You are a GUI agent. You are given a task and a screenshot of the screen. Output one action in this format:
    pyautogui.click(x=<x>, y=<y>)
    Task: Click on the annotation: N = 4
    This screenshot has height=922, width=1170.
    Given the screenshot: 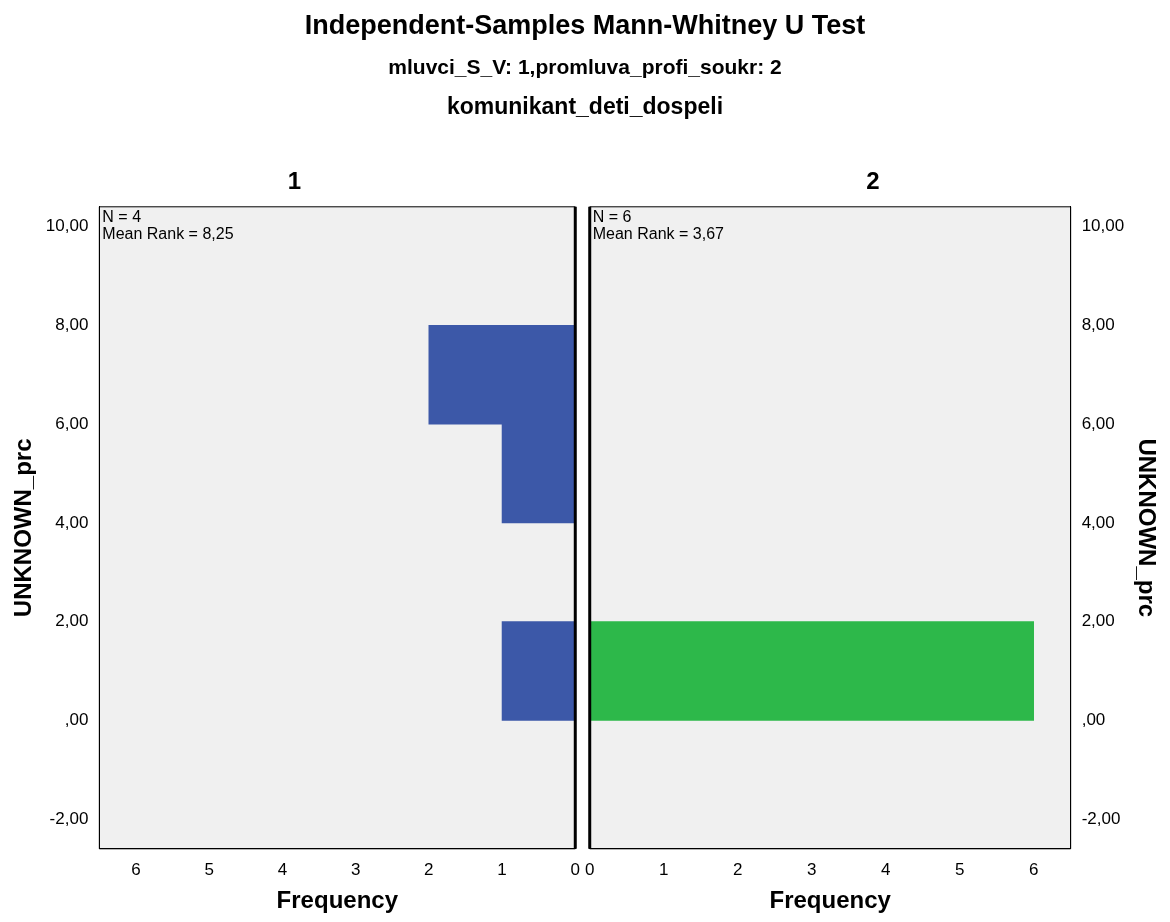 What is the action you would take?
    pyautogui.click(x=122, y=217)
    